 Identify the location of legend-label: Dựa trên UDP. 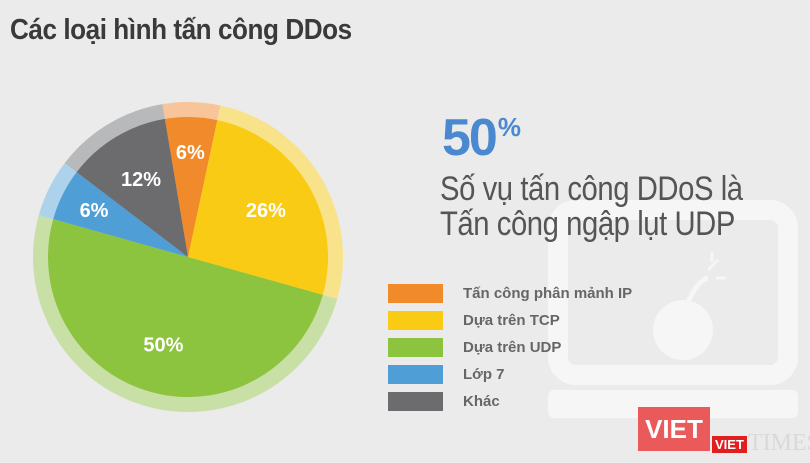
(512, 347).